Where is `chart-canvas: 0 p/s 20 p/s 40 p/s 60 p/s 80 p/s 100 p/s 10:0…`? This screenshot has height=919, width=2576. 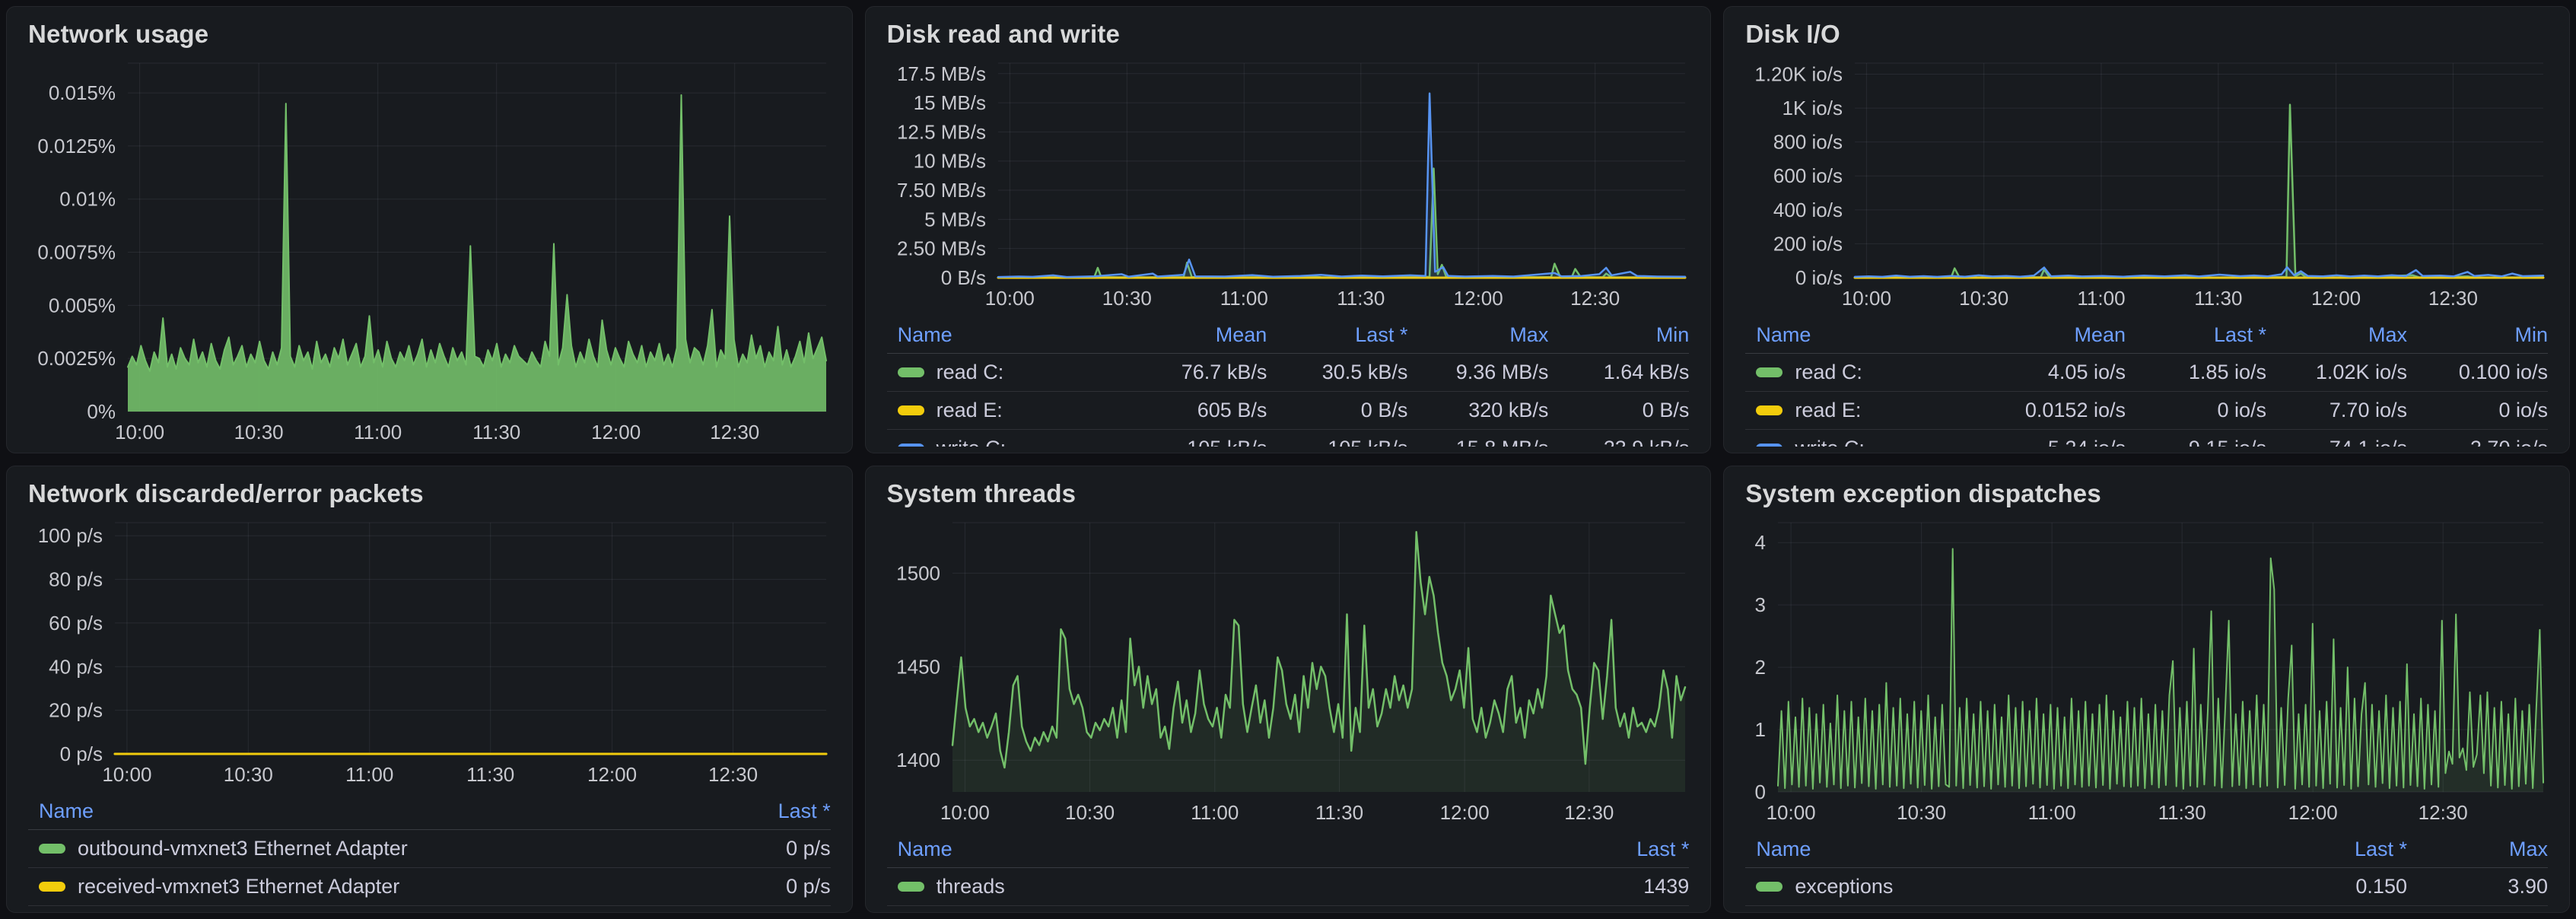
chart-canvas: 0 p/s 20 p/s 40 p/s 60 p/s 80 p/s 100 p/s 10:0… is located at coordinates (433, 654).